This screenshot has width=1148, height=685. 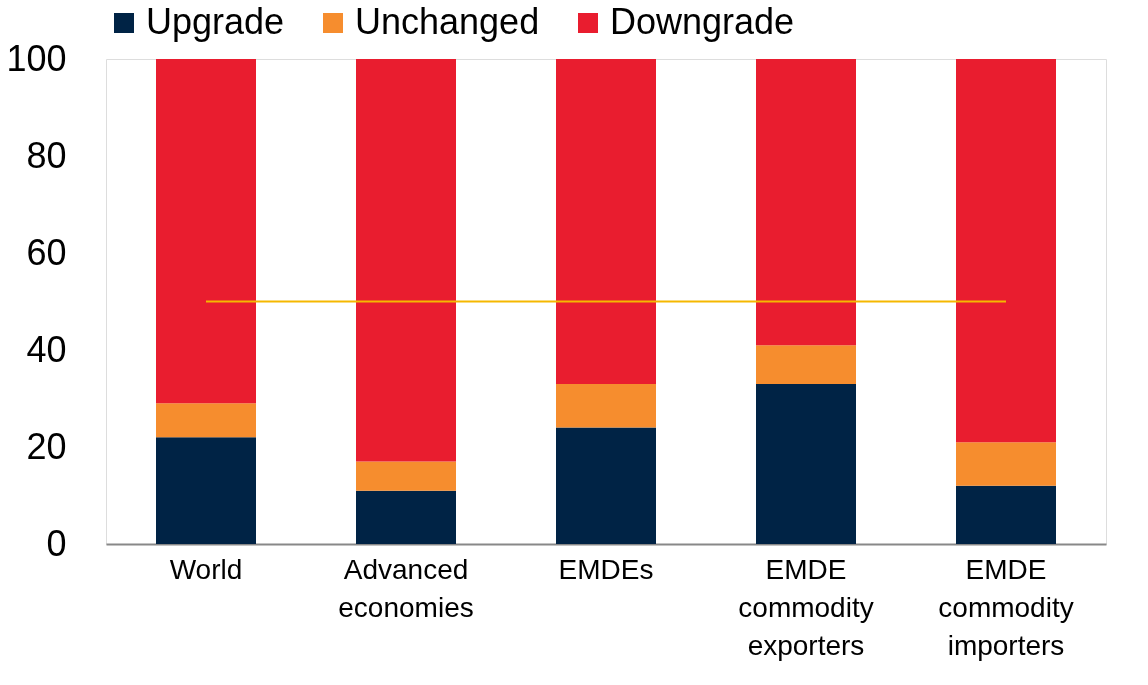 What do you see at coordinates (806, 607) in the screenshot?
I see `x-tick-label: EMDE commodity exporters` at bounding box center [806, 607].